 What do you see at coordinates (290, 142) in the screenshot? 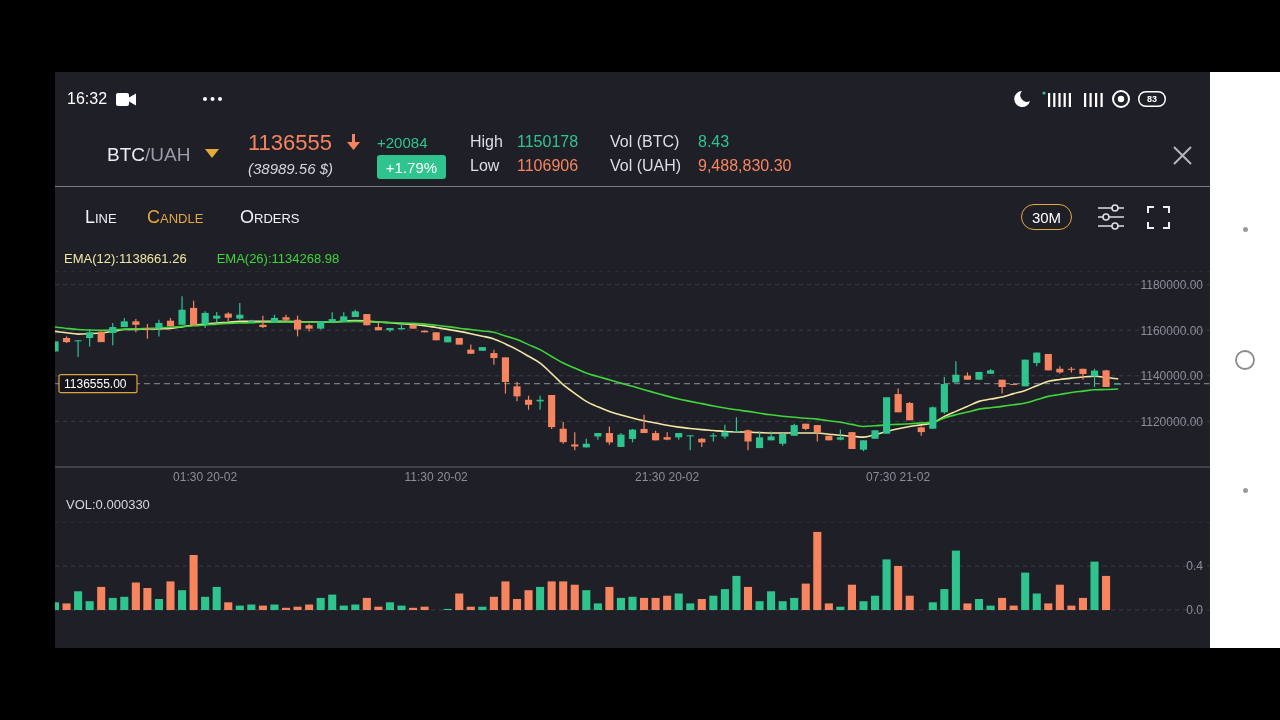
I see `text: 1136555` at bounding box center [290, 142].